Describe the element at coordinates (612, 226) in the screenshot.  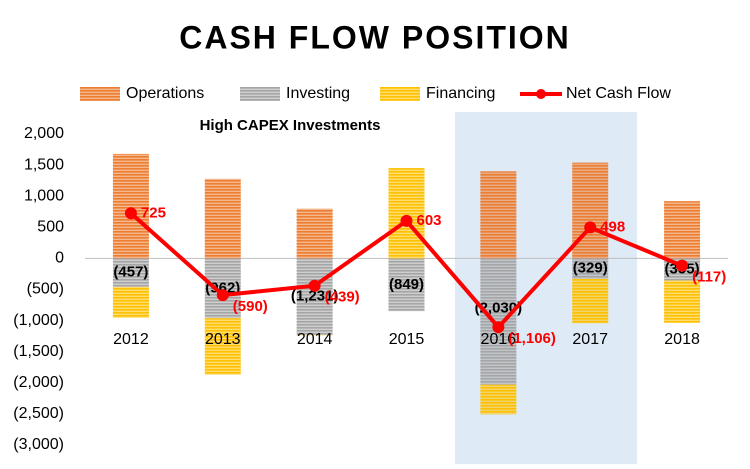
I see `data-label: 498` at that location.